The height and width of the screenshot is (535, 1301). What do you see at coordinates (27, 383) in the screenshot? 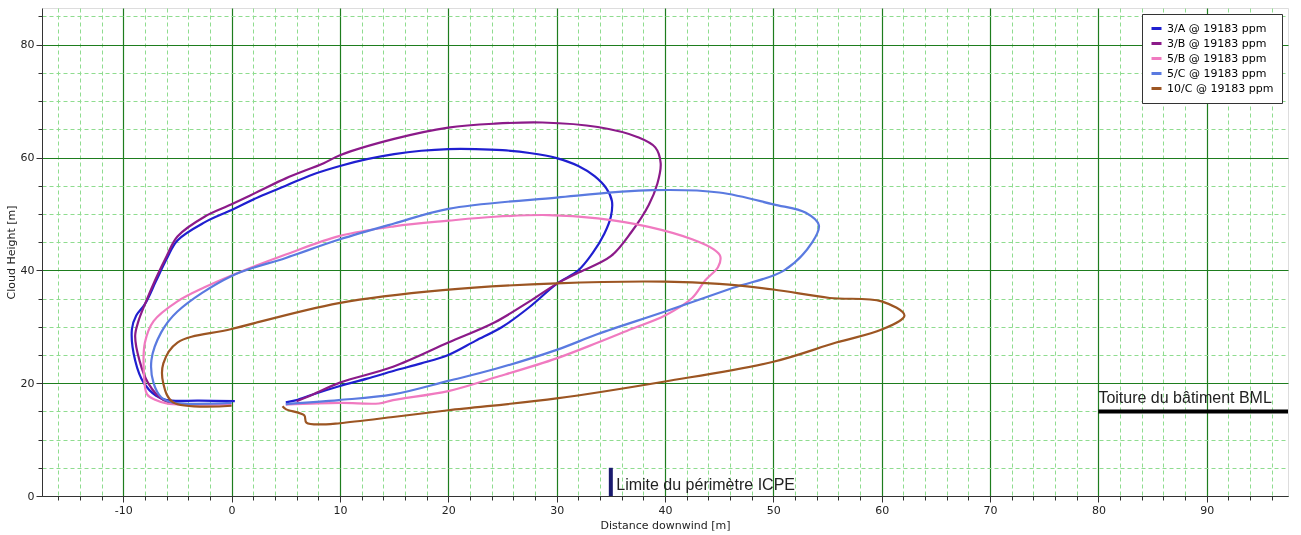
I see `y-tick-label: 20` at bounding box center [27, 383].